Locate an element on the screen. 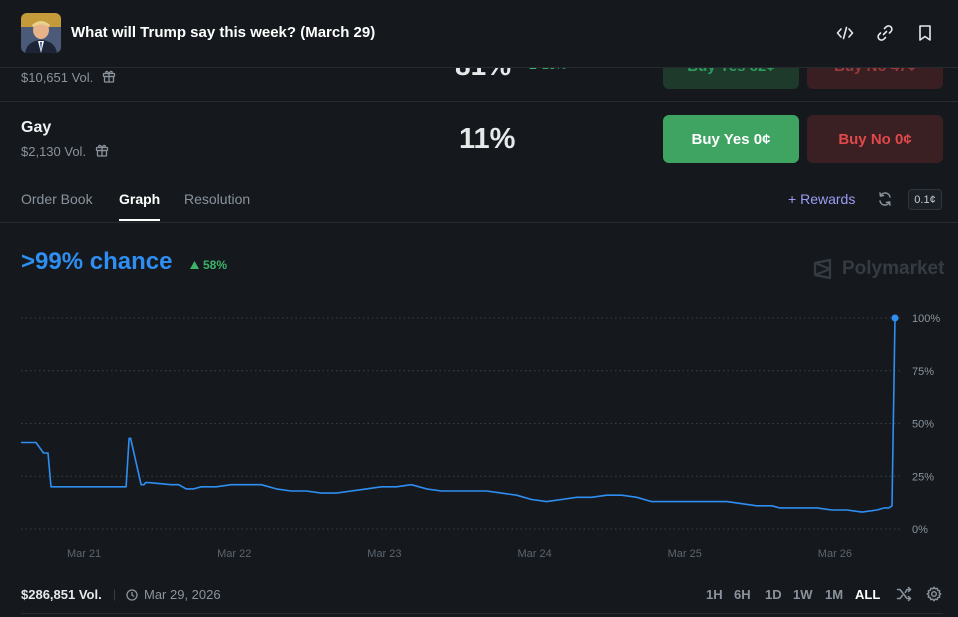 The width and height of the screenshot is (958, 617). y-axis-ticks: 0% 25% 50% 75% 100% is located at coordinates (926, 424).